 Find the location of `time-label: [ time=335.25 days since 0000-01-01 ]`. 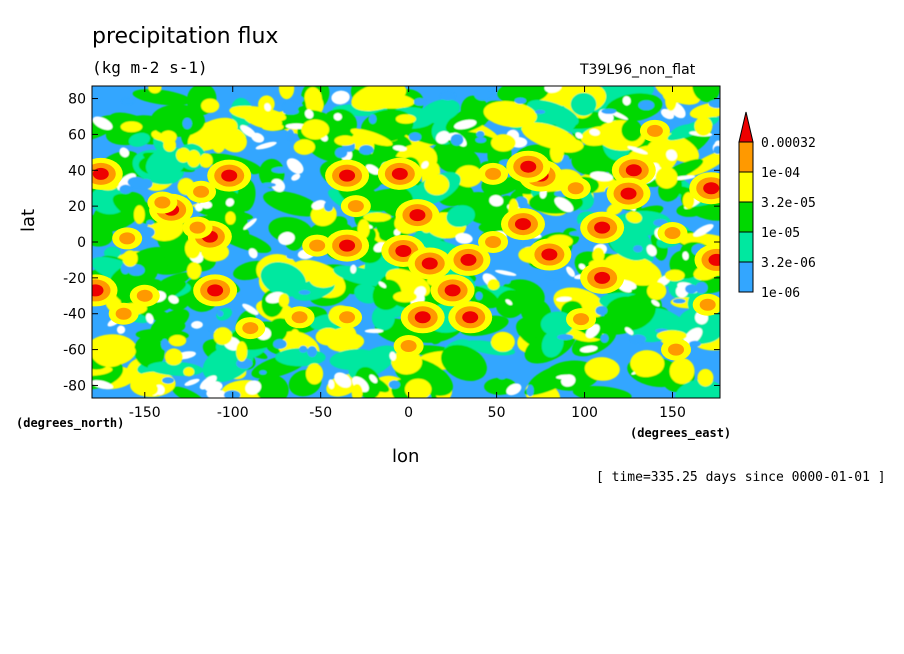

time-label: [ time=335.25 days since 0000-01-01 ] is located at coordinates (741, 477).